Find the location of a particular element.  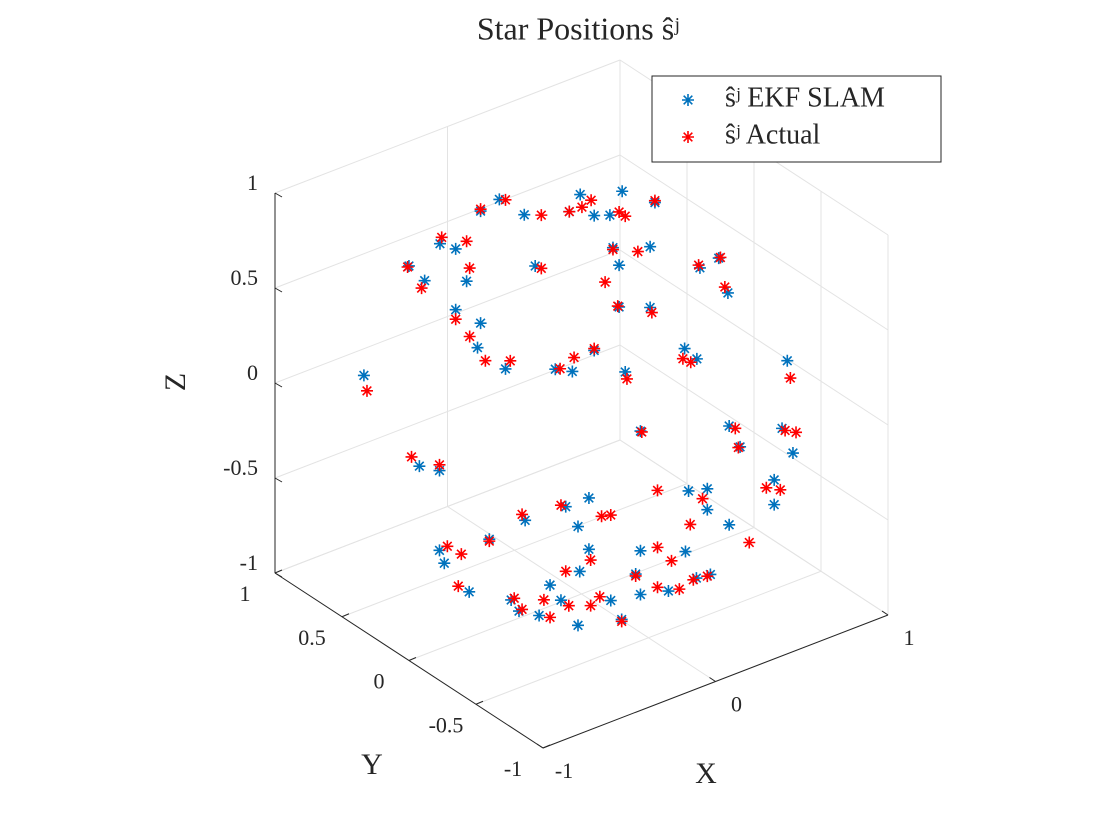

z-tick-label: -0.5 is located at coordinates (240, 467).